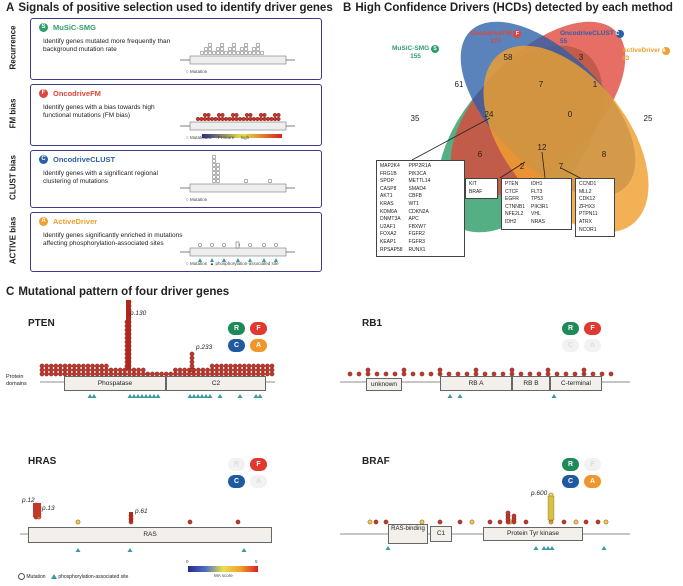 The height and width of the screenshot is (586, 683). Describe the element at coordinates (216, 383) in the screenshot. I see `domain-box: C2` at that location.